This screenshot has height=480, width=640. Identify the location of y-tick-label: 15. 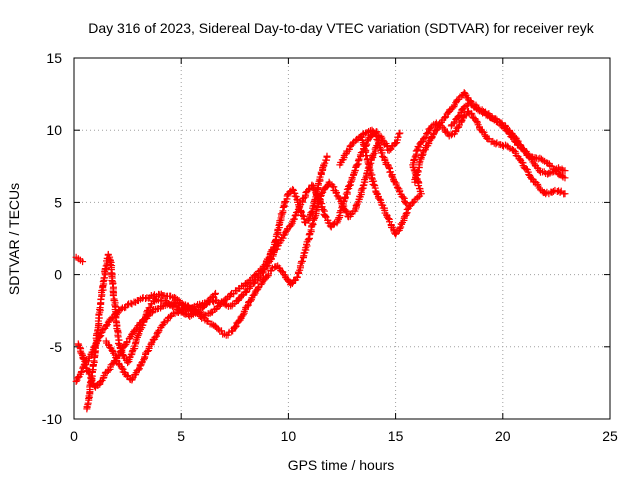
(54, 58).